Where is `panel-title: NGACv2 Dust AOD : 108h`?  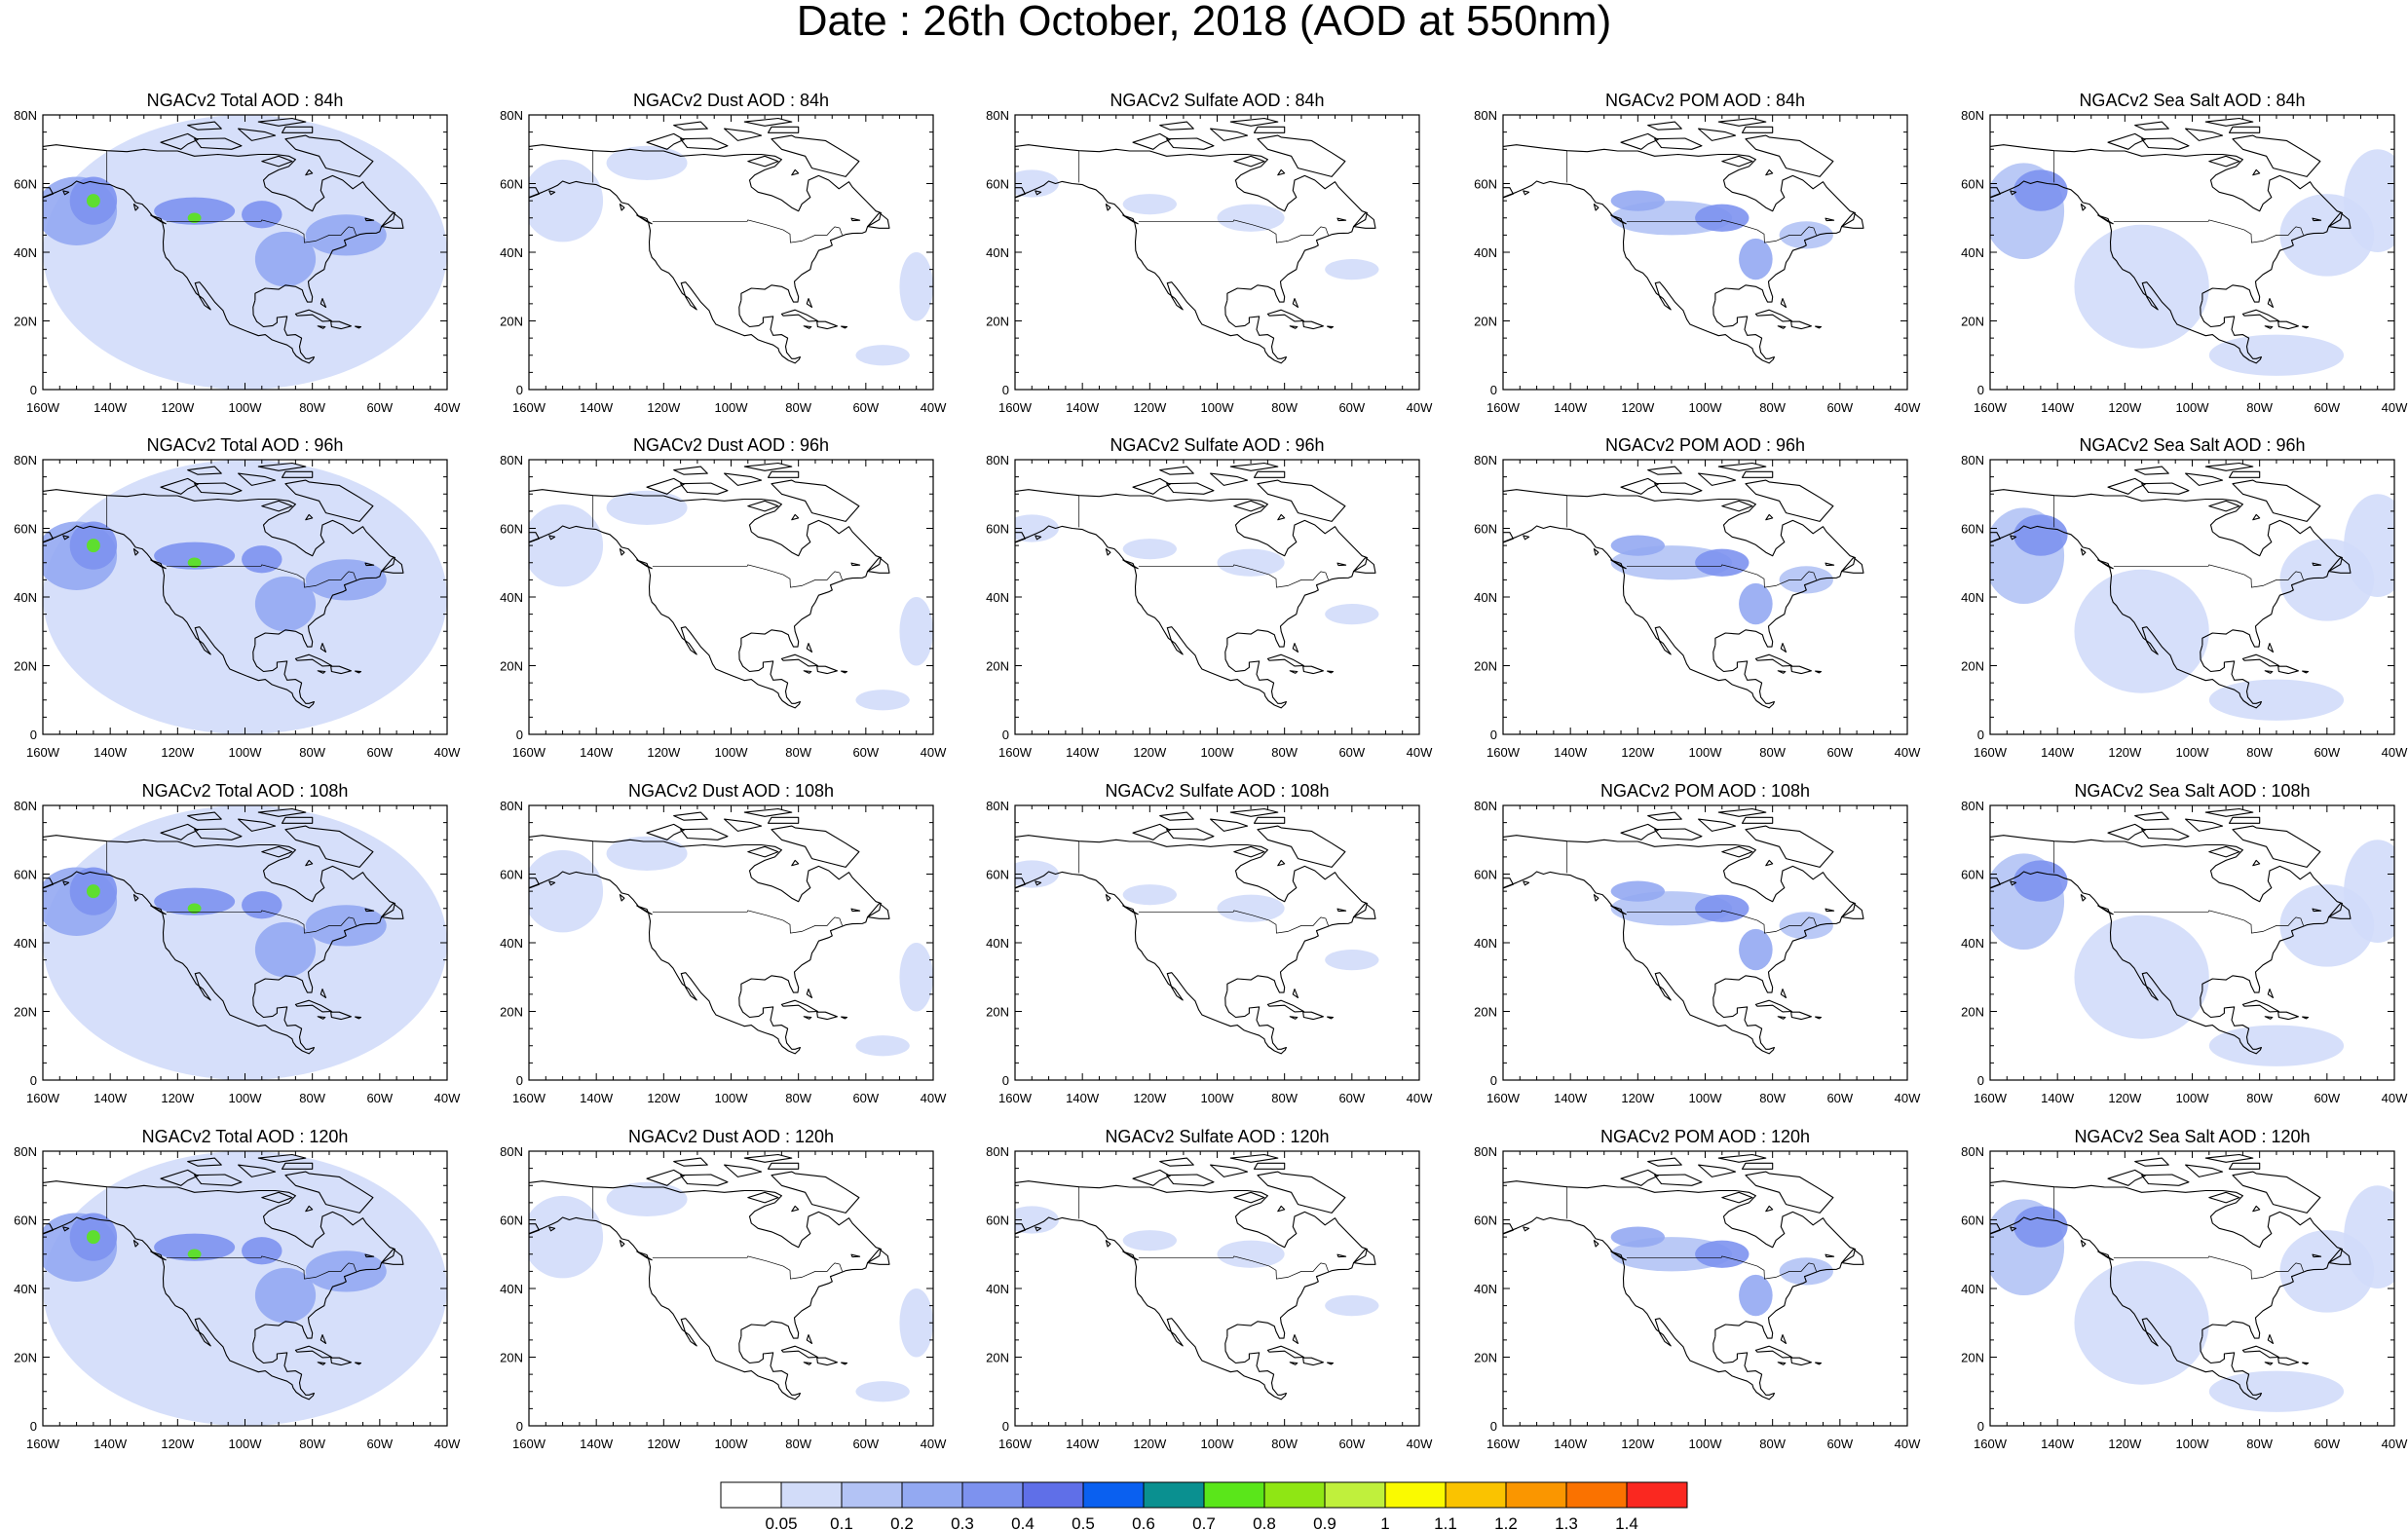
panel-title: NGACv2 Dust AOD : 108h is located at coordinates (731, 791).